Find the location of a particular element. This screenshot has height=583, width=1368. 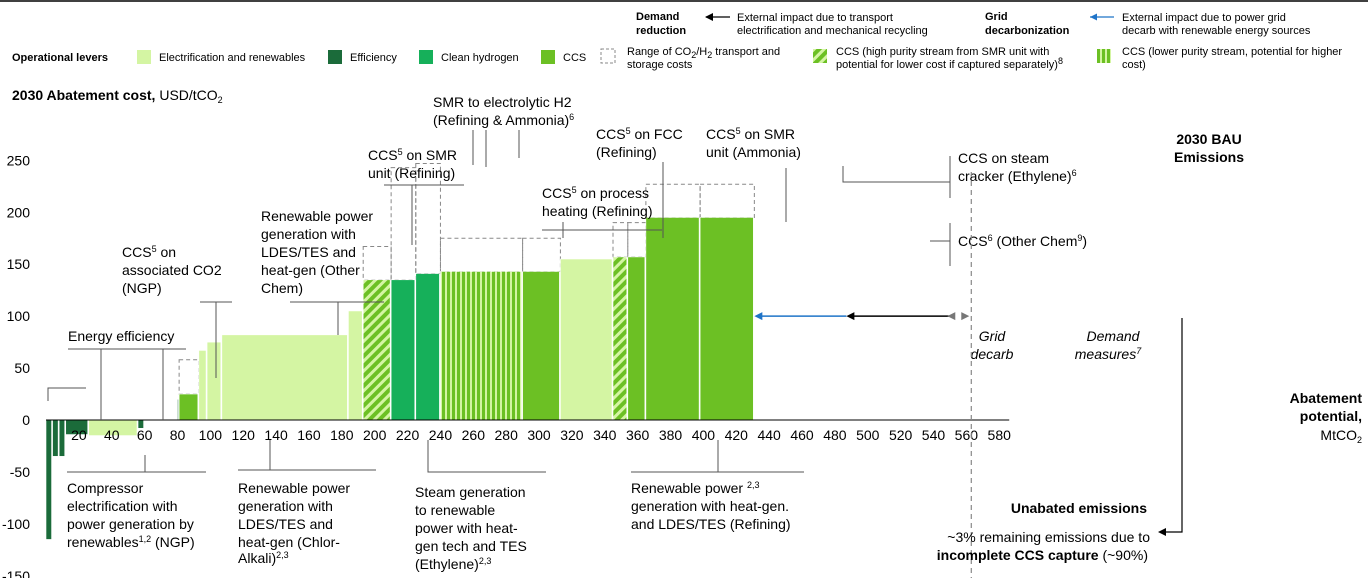

label-bau-1: 2030 BAU is located at coordinates (1208, 139).